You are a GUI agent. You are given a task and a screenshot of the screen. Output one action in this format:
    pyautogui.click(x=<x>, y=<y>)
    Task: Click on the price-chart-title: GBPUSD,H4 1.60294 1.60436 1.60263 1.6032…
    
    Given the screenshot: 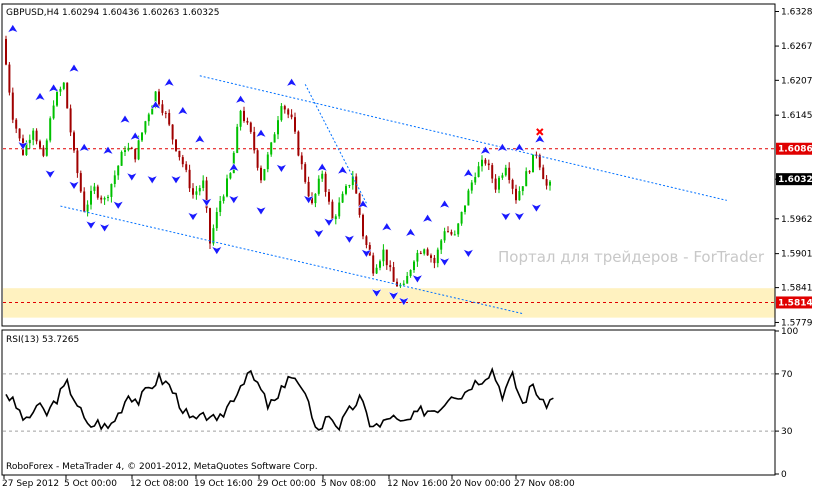 What is the action you would take?
    pyautogui.click(x=112, y=13)
    